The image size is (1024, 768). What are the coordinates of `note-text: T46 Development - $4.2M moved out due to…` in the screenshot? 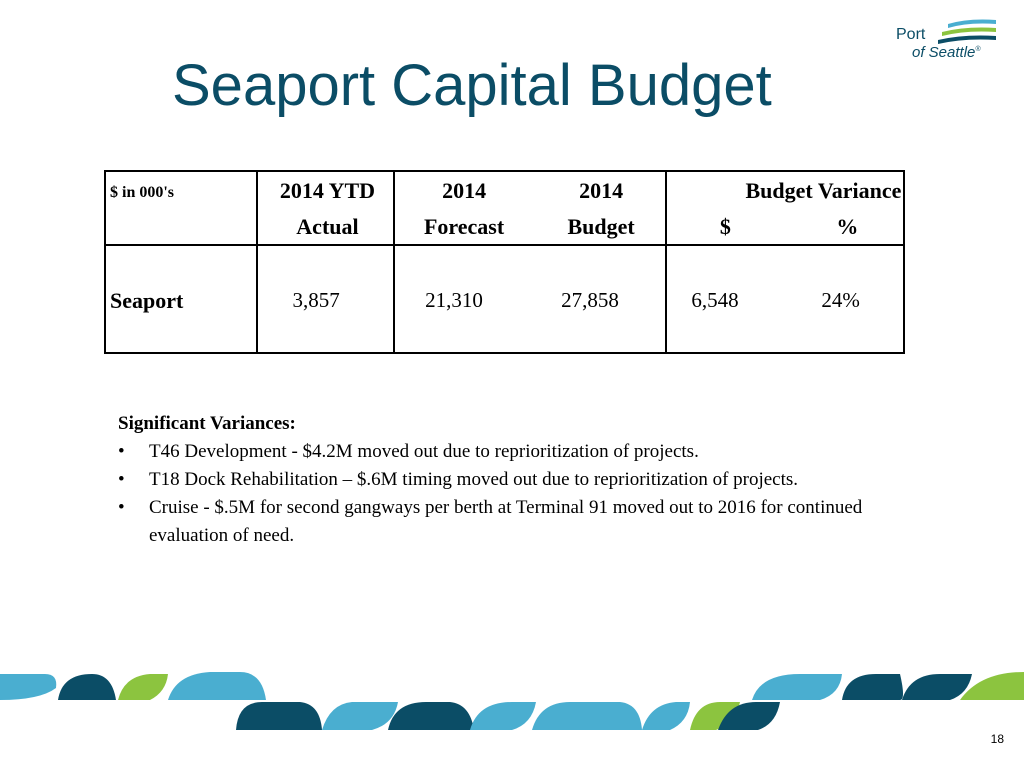 It's located at (424, 451).